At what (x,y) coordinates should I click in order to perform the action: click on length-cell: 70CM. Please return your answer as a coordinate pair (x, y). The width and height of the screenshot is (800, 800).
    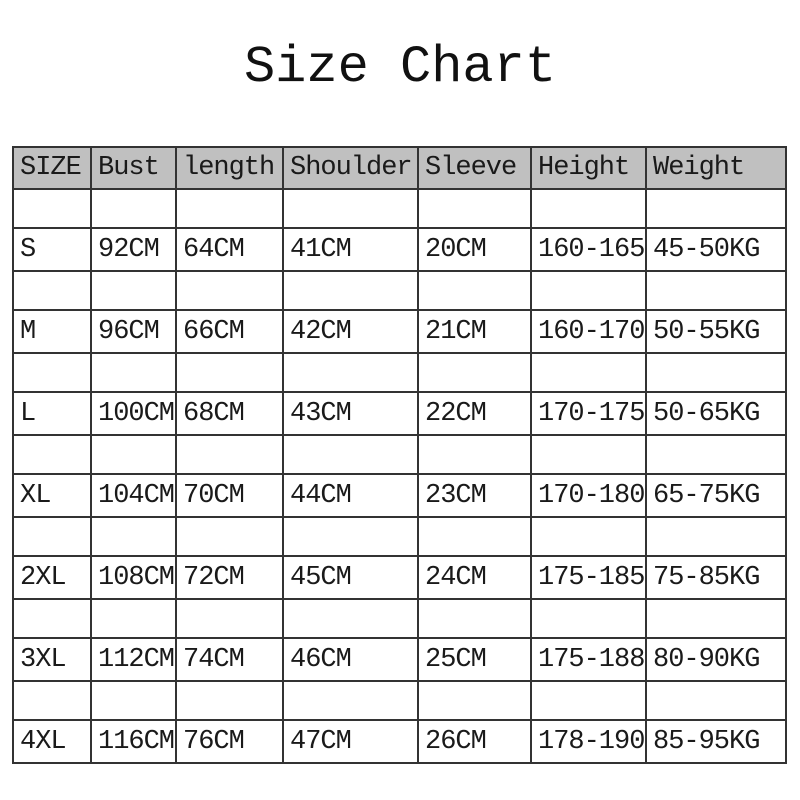
    Looking at the image, I should click on (229, 495).